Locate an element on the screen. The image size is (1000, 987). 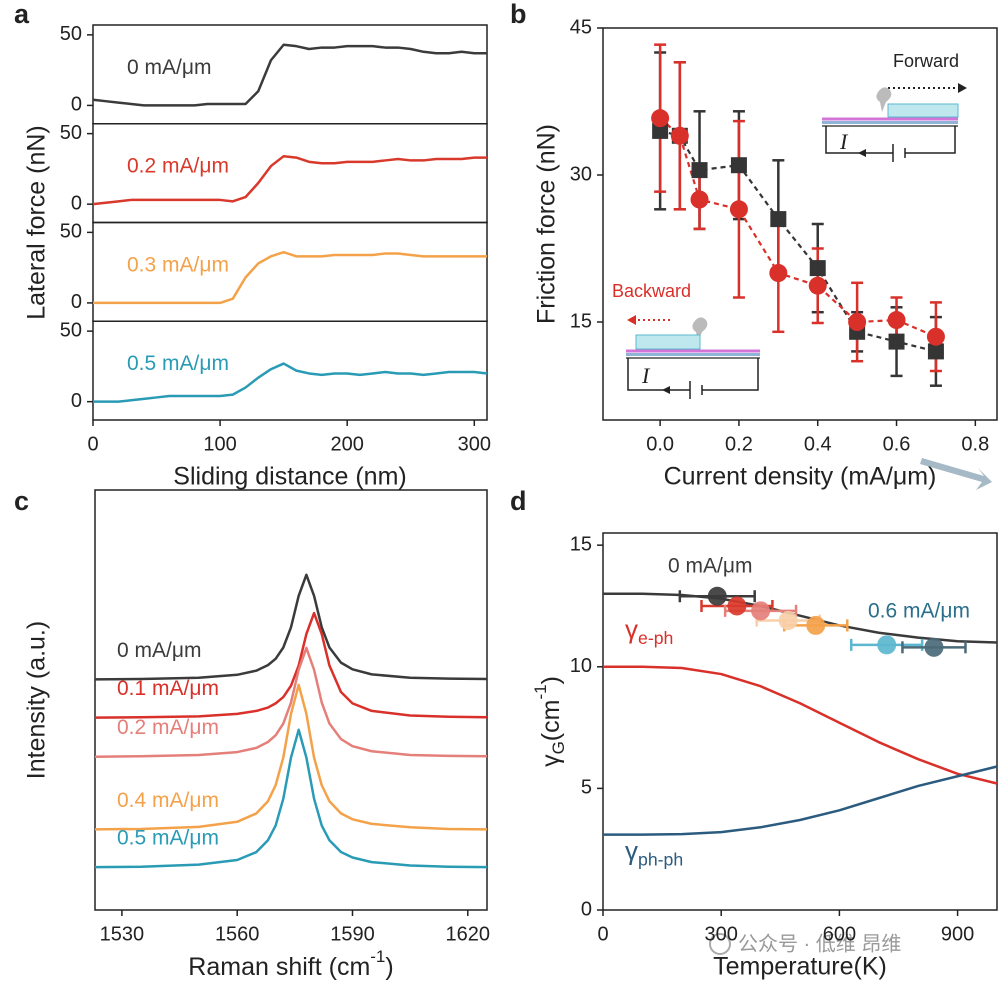
annotation: 0 mA/μm is located at coordinates (710, 566).